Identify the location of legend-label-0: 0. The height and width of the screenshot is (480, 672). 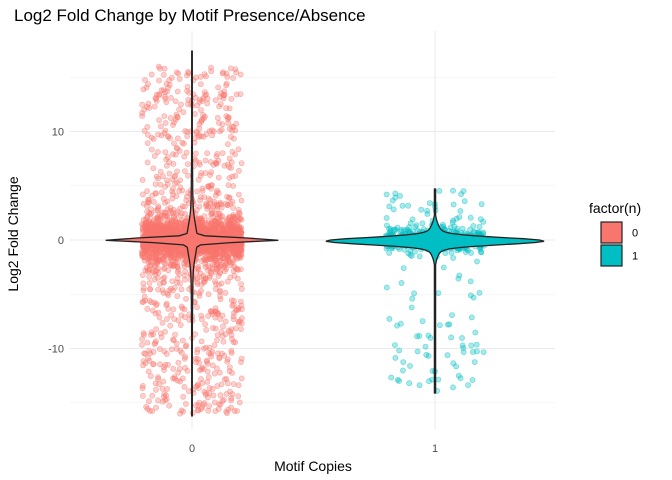
(635, 234).